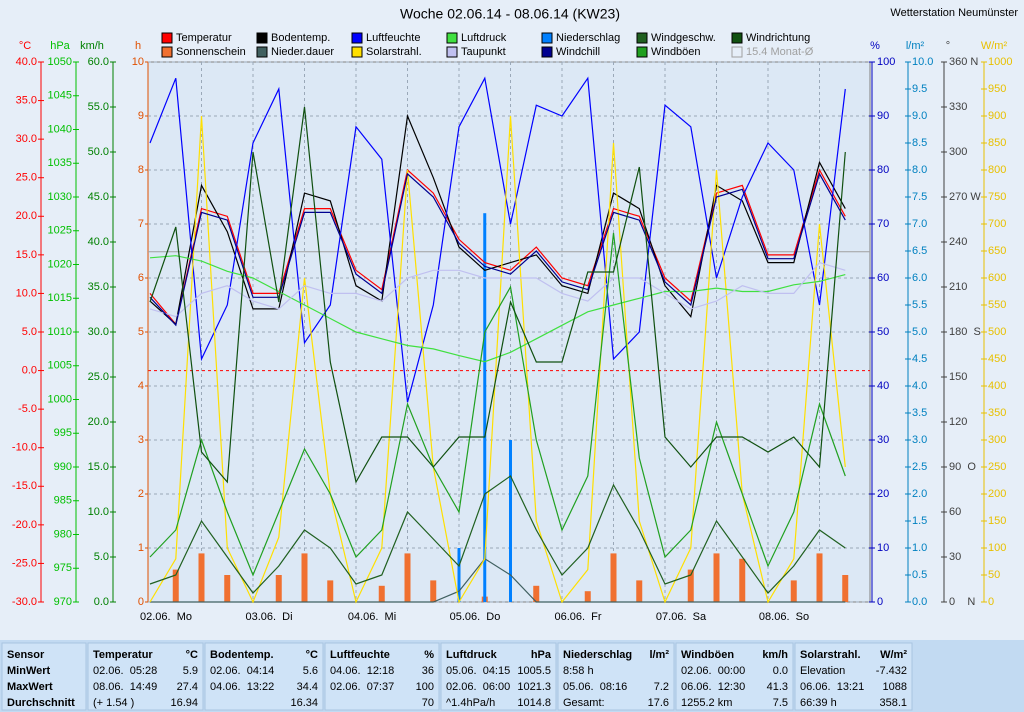 Image resolution: width=1024 pixels, height=712 pixels. Describe the element at coordinates (883, 494) in the screenshot. I see `tick-label: 20` at that location.